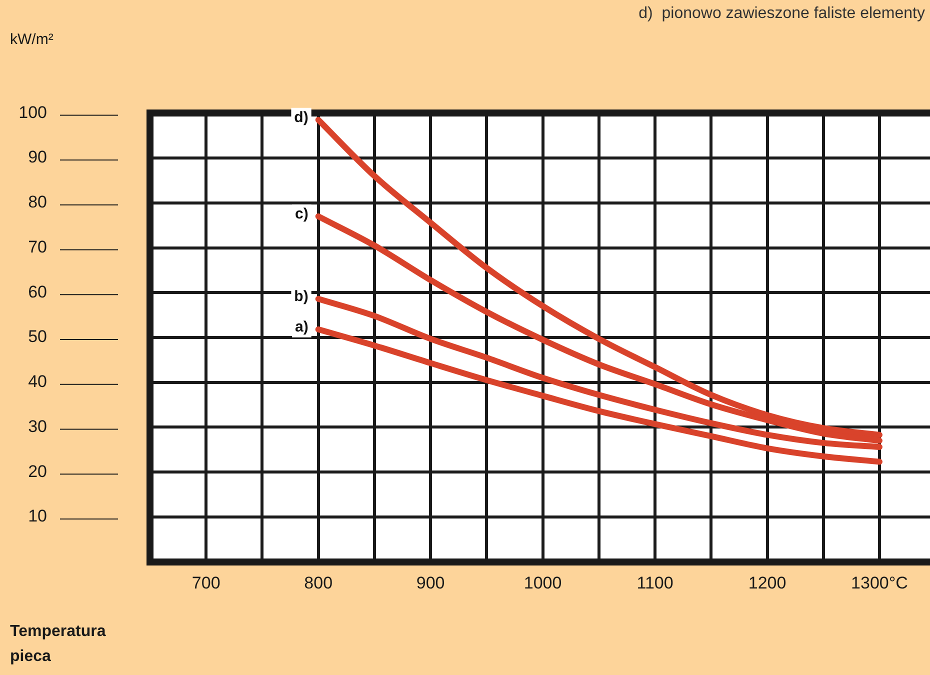 The image size is (930, 675). Describe the element at coordinates (301, 297) in the screenshot. I see `series-label: b)` at that location.